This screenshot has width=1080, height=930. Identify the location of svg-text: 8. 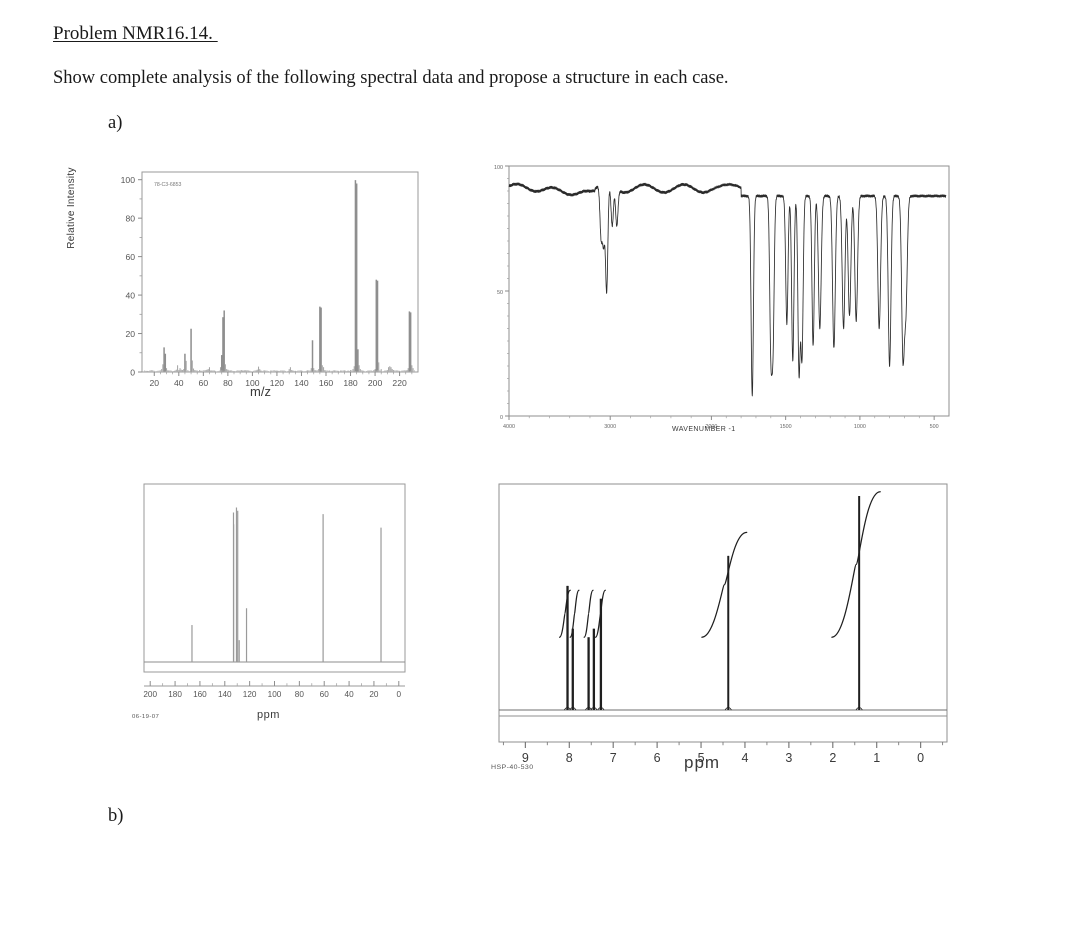
(569, 758).